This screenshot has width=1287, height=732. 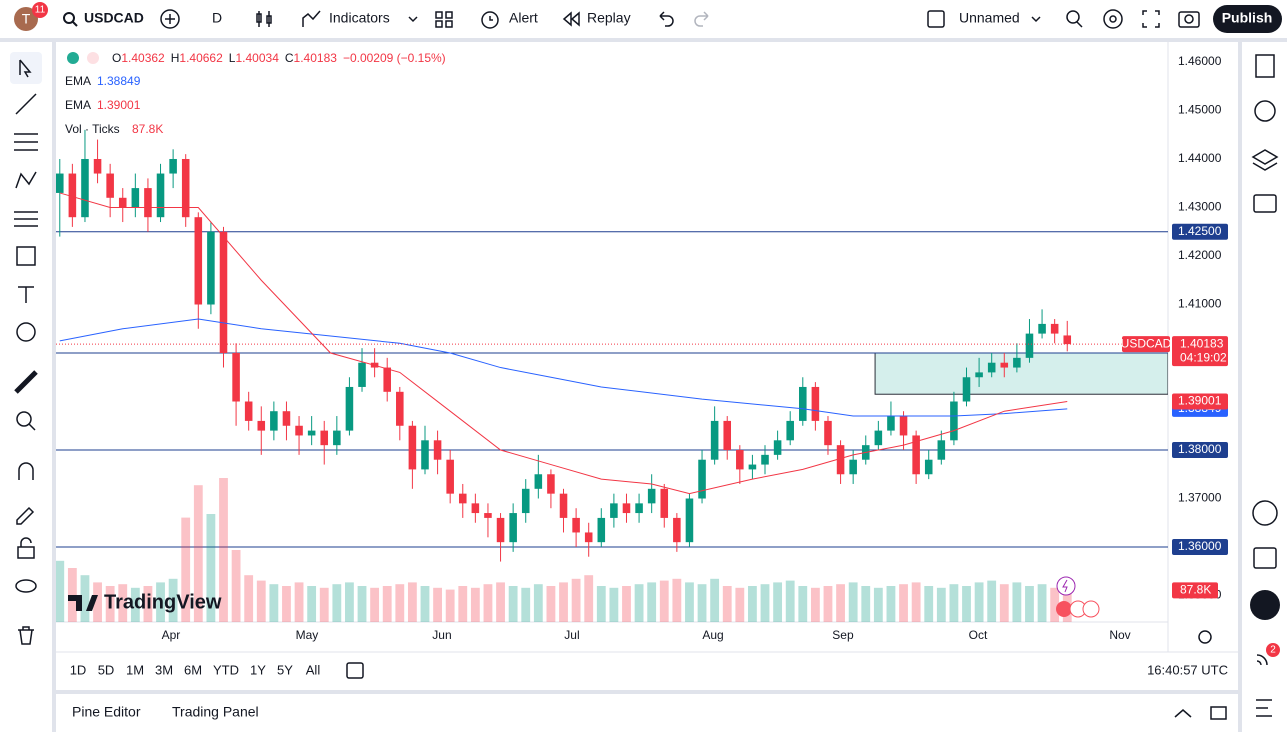 What do you see at coordinates (119, 105) in the screenshot?
I see `indicator-value: 1.39001` at bounding box center [119, 105].